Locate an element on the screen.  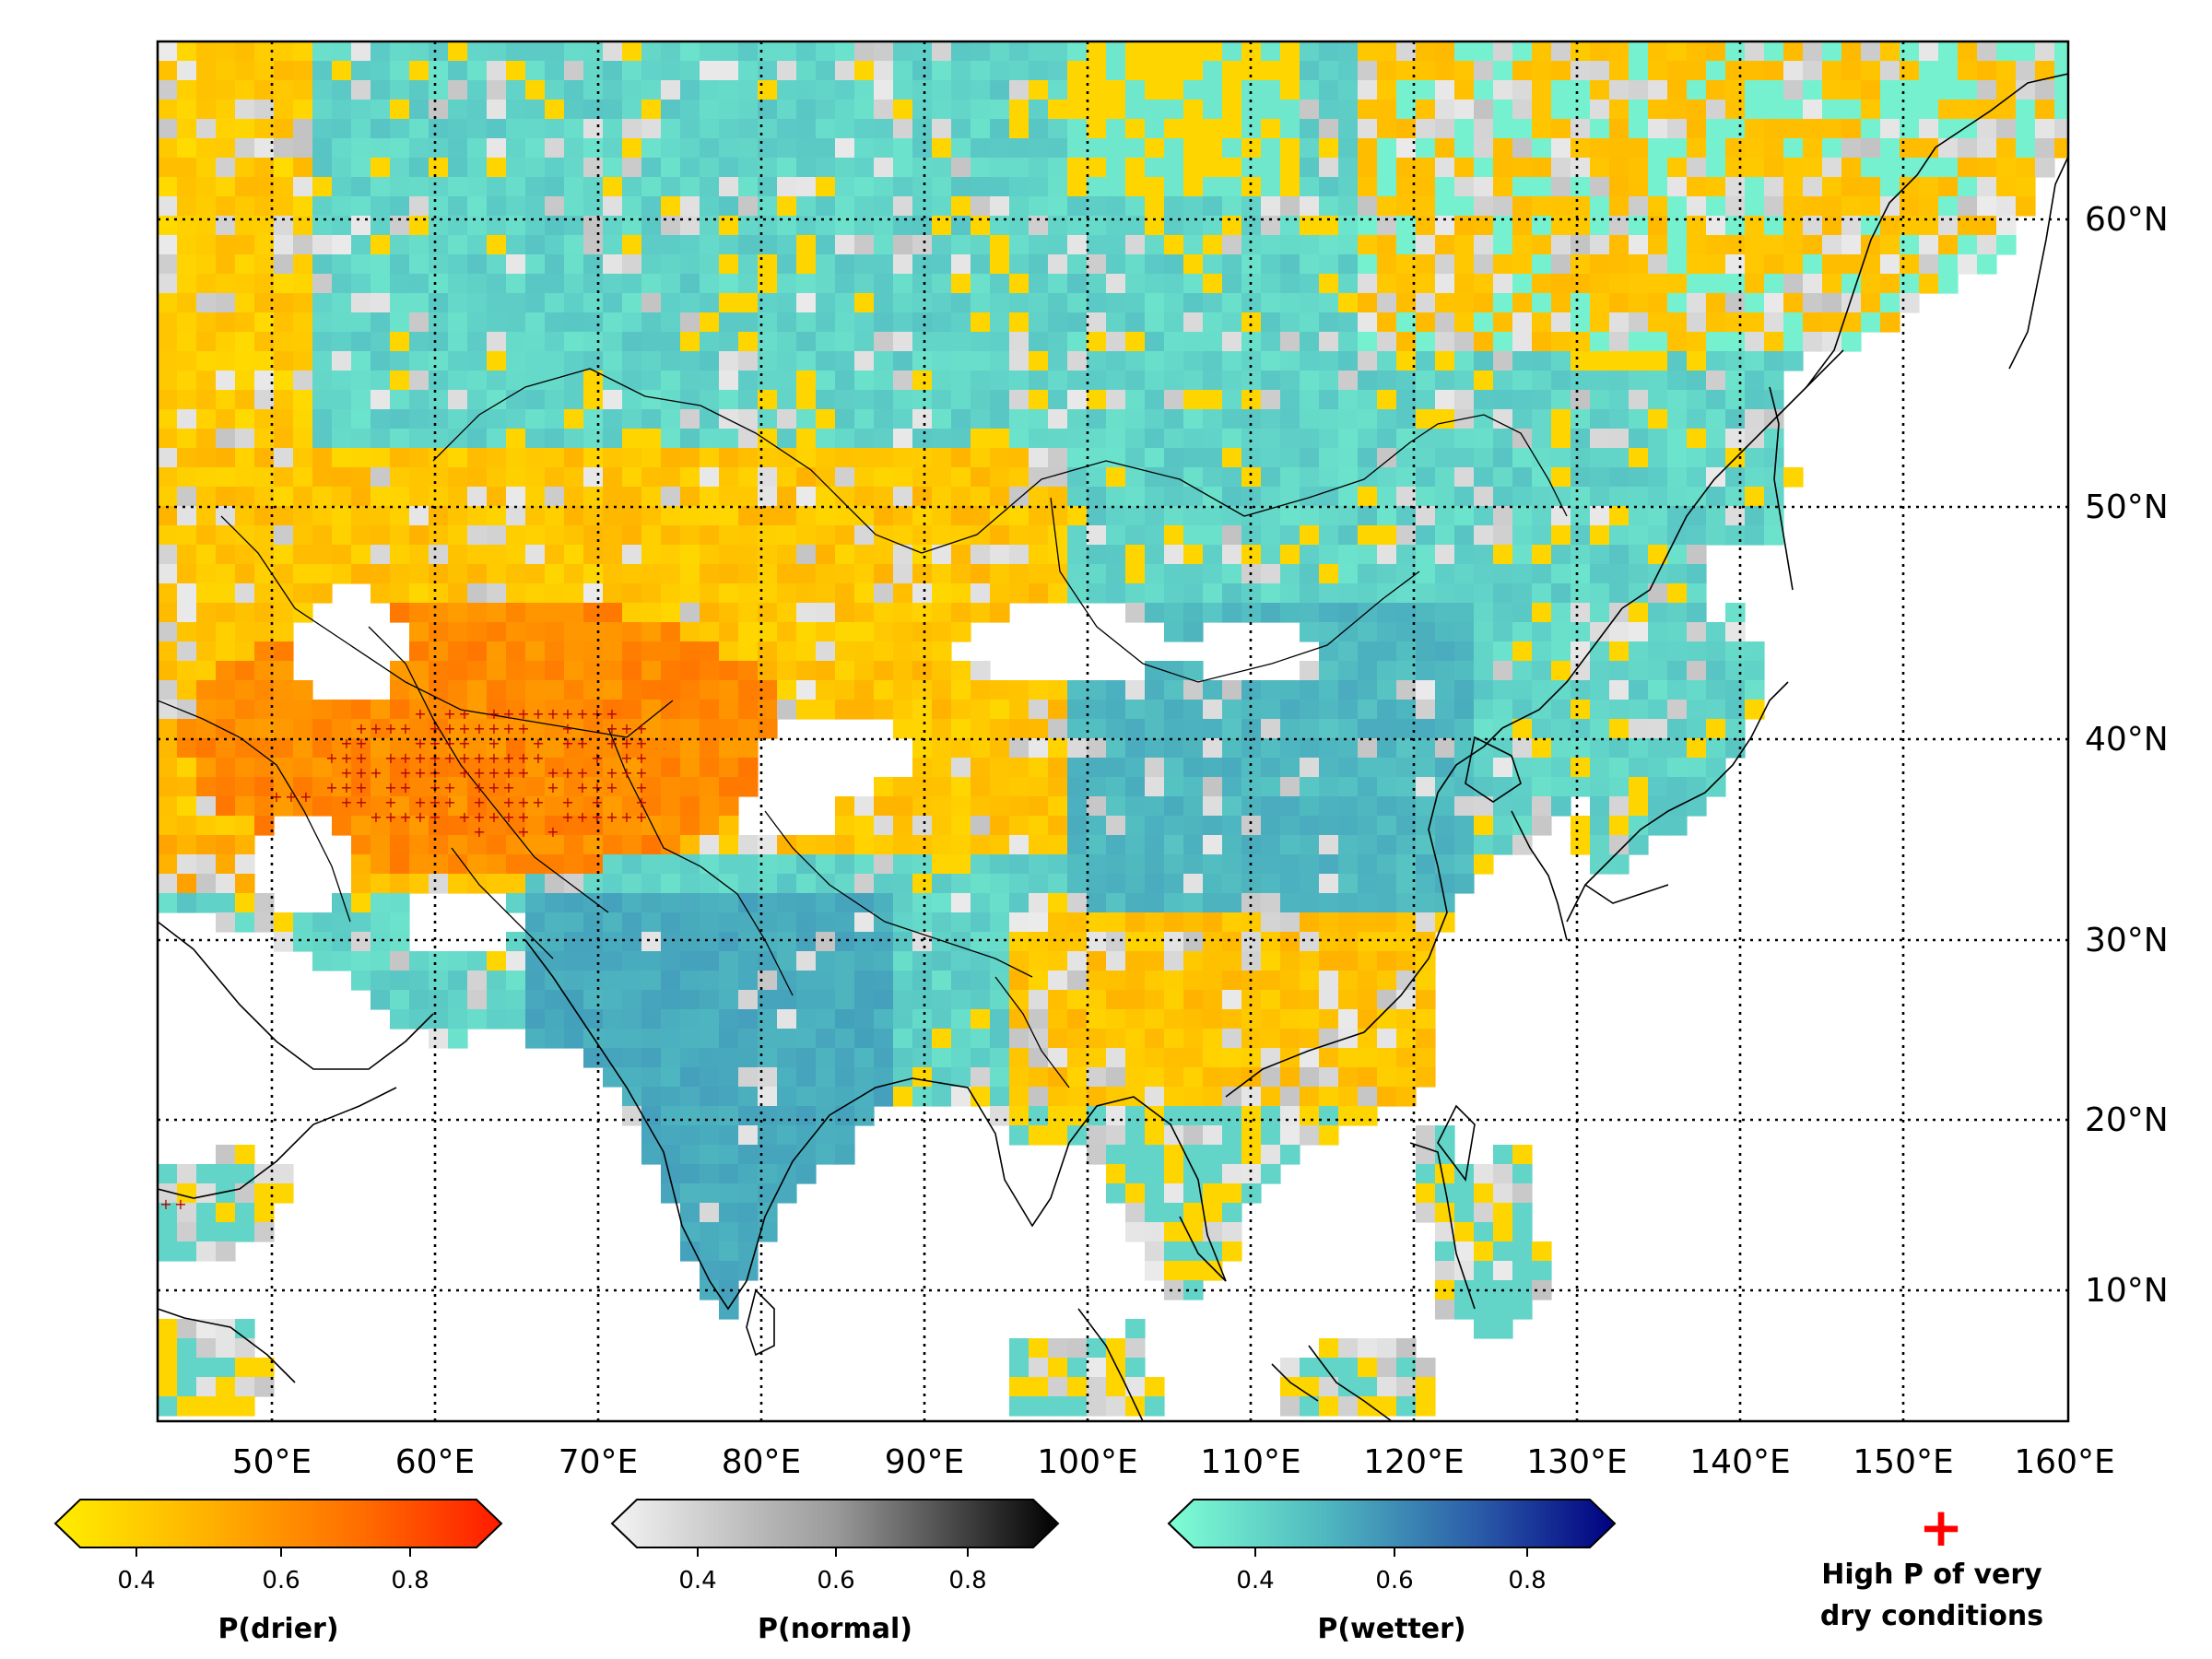
lat-tick-label: 10°N is located at coordinates (2127, 1291).